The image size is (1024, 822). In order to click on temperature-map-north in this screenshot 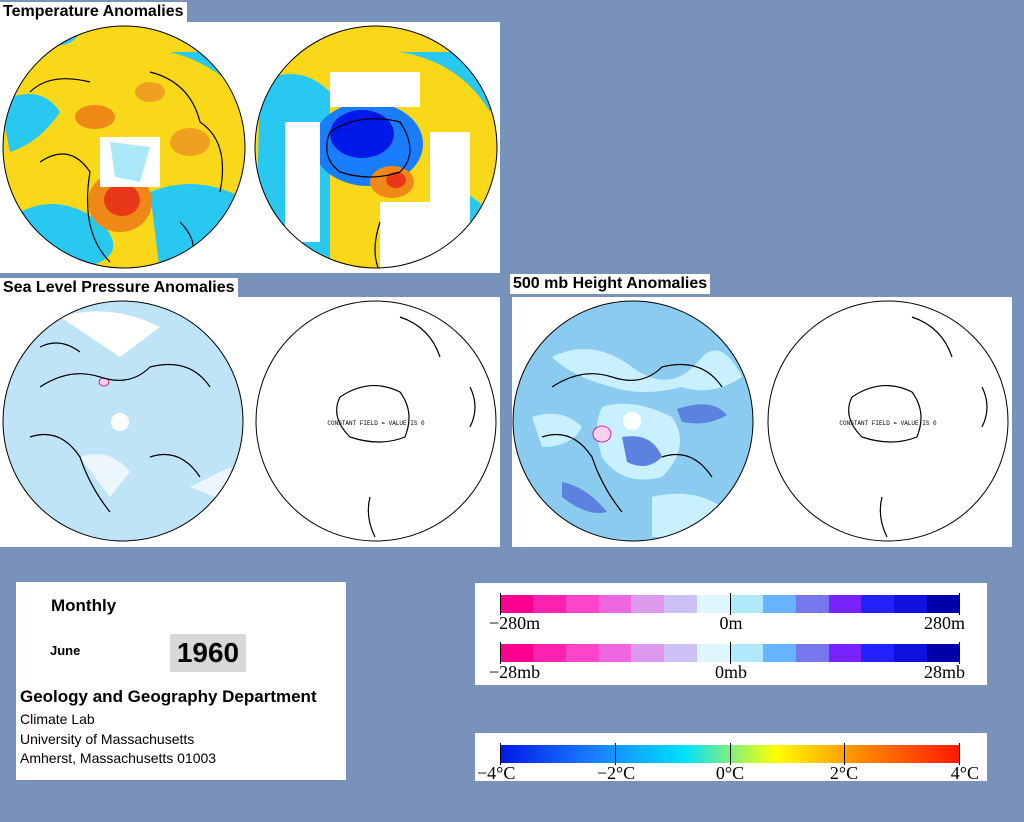, I will do `click(124, 147)`.